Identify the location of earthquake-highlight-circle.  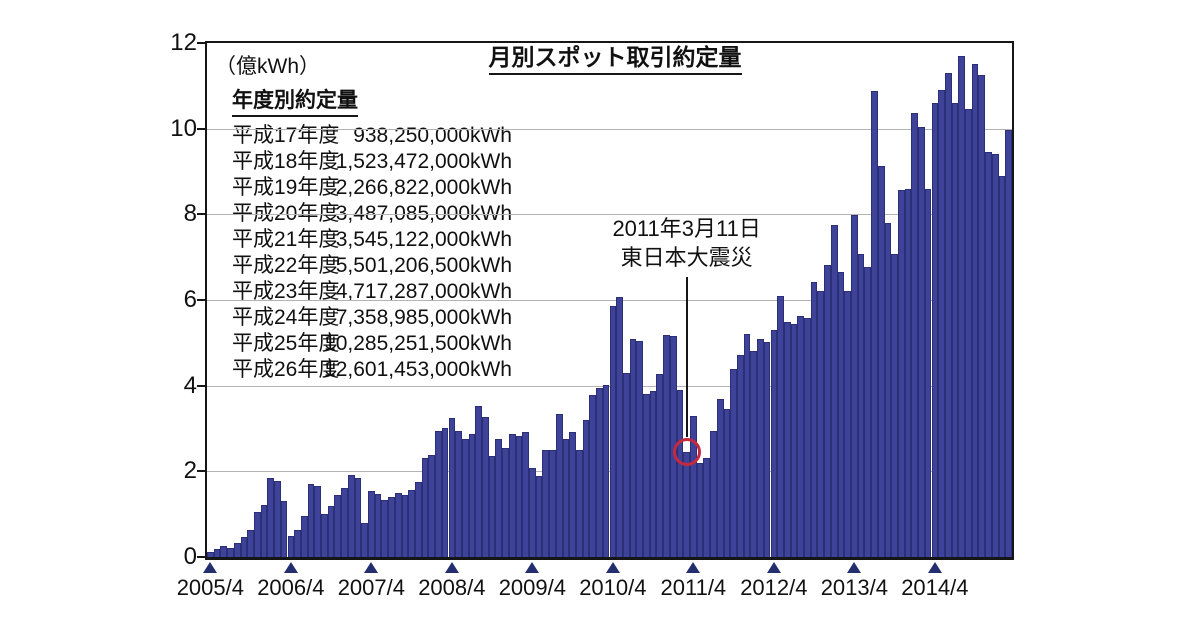
(686, 451).